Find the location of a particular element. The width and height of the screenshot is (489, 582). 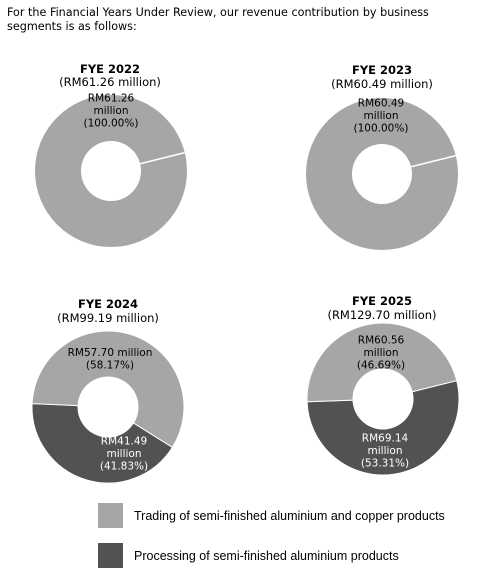

legend-swatch-processing is located at coordinates (110, 555).